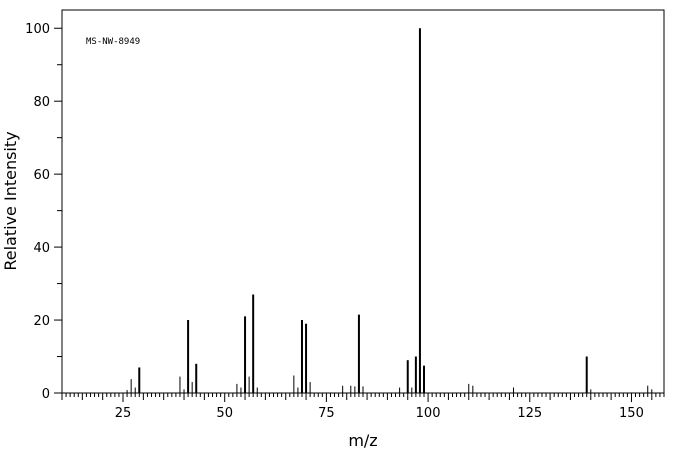 The width and height of the screenshot is (676, 455). What do you see at coordinates (326, 413) in the screenshot?
I see `x-tick-label: 75` at bounding box center [326, 413].